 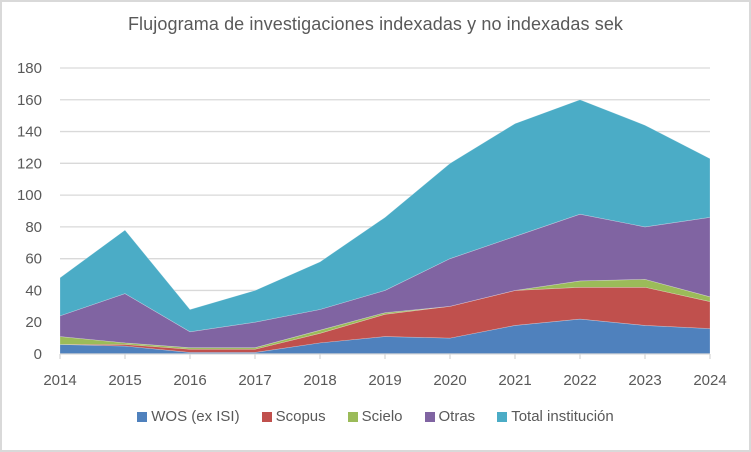 What do you see at coordinates (29, 100) in the screenshot?
I see `y-tick-label: 160` at bounding box center [29, 100].